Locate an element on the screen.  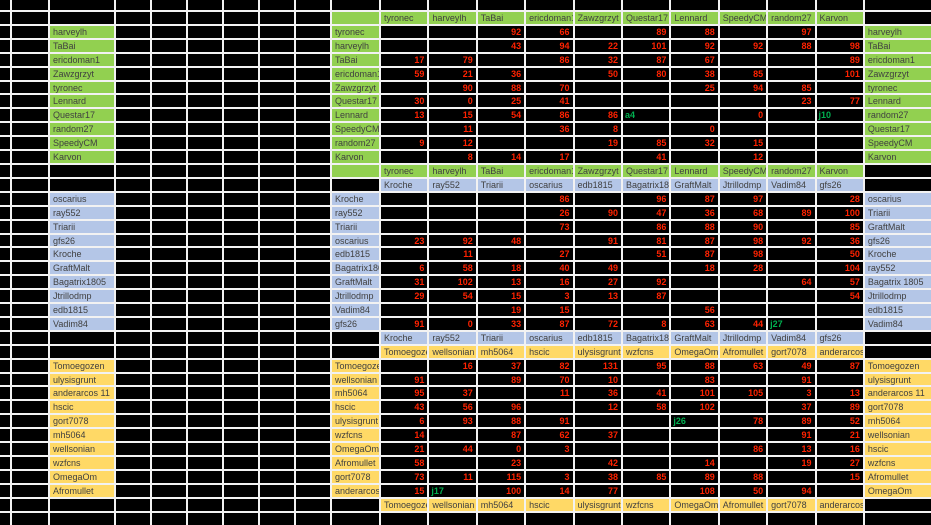
row-label-right: TaBai is located at coordinates (897, 45).